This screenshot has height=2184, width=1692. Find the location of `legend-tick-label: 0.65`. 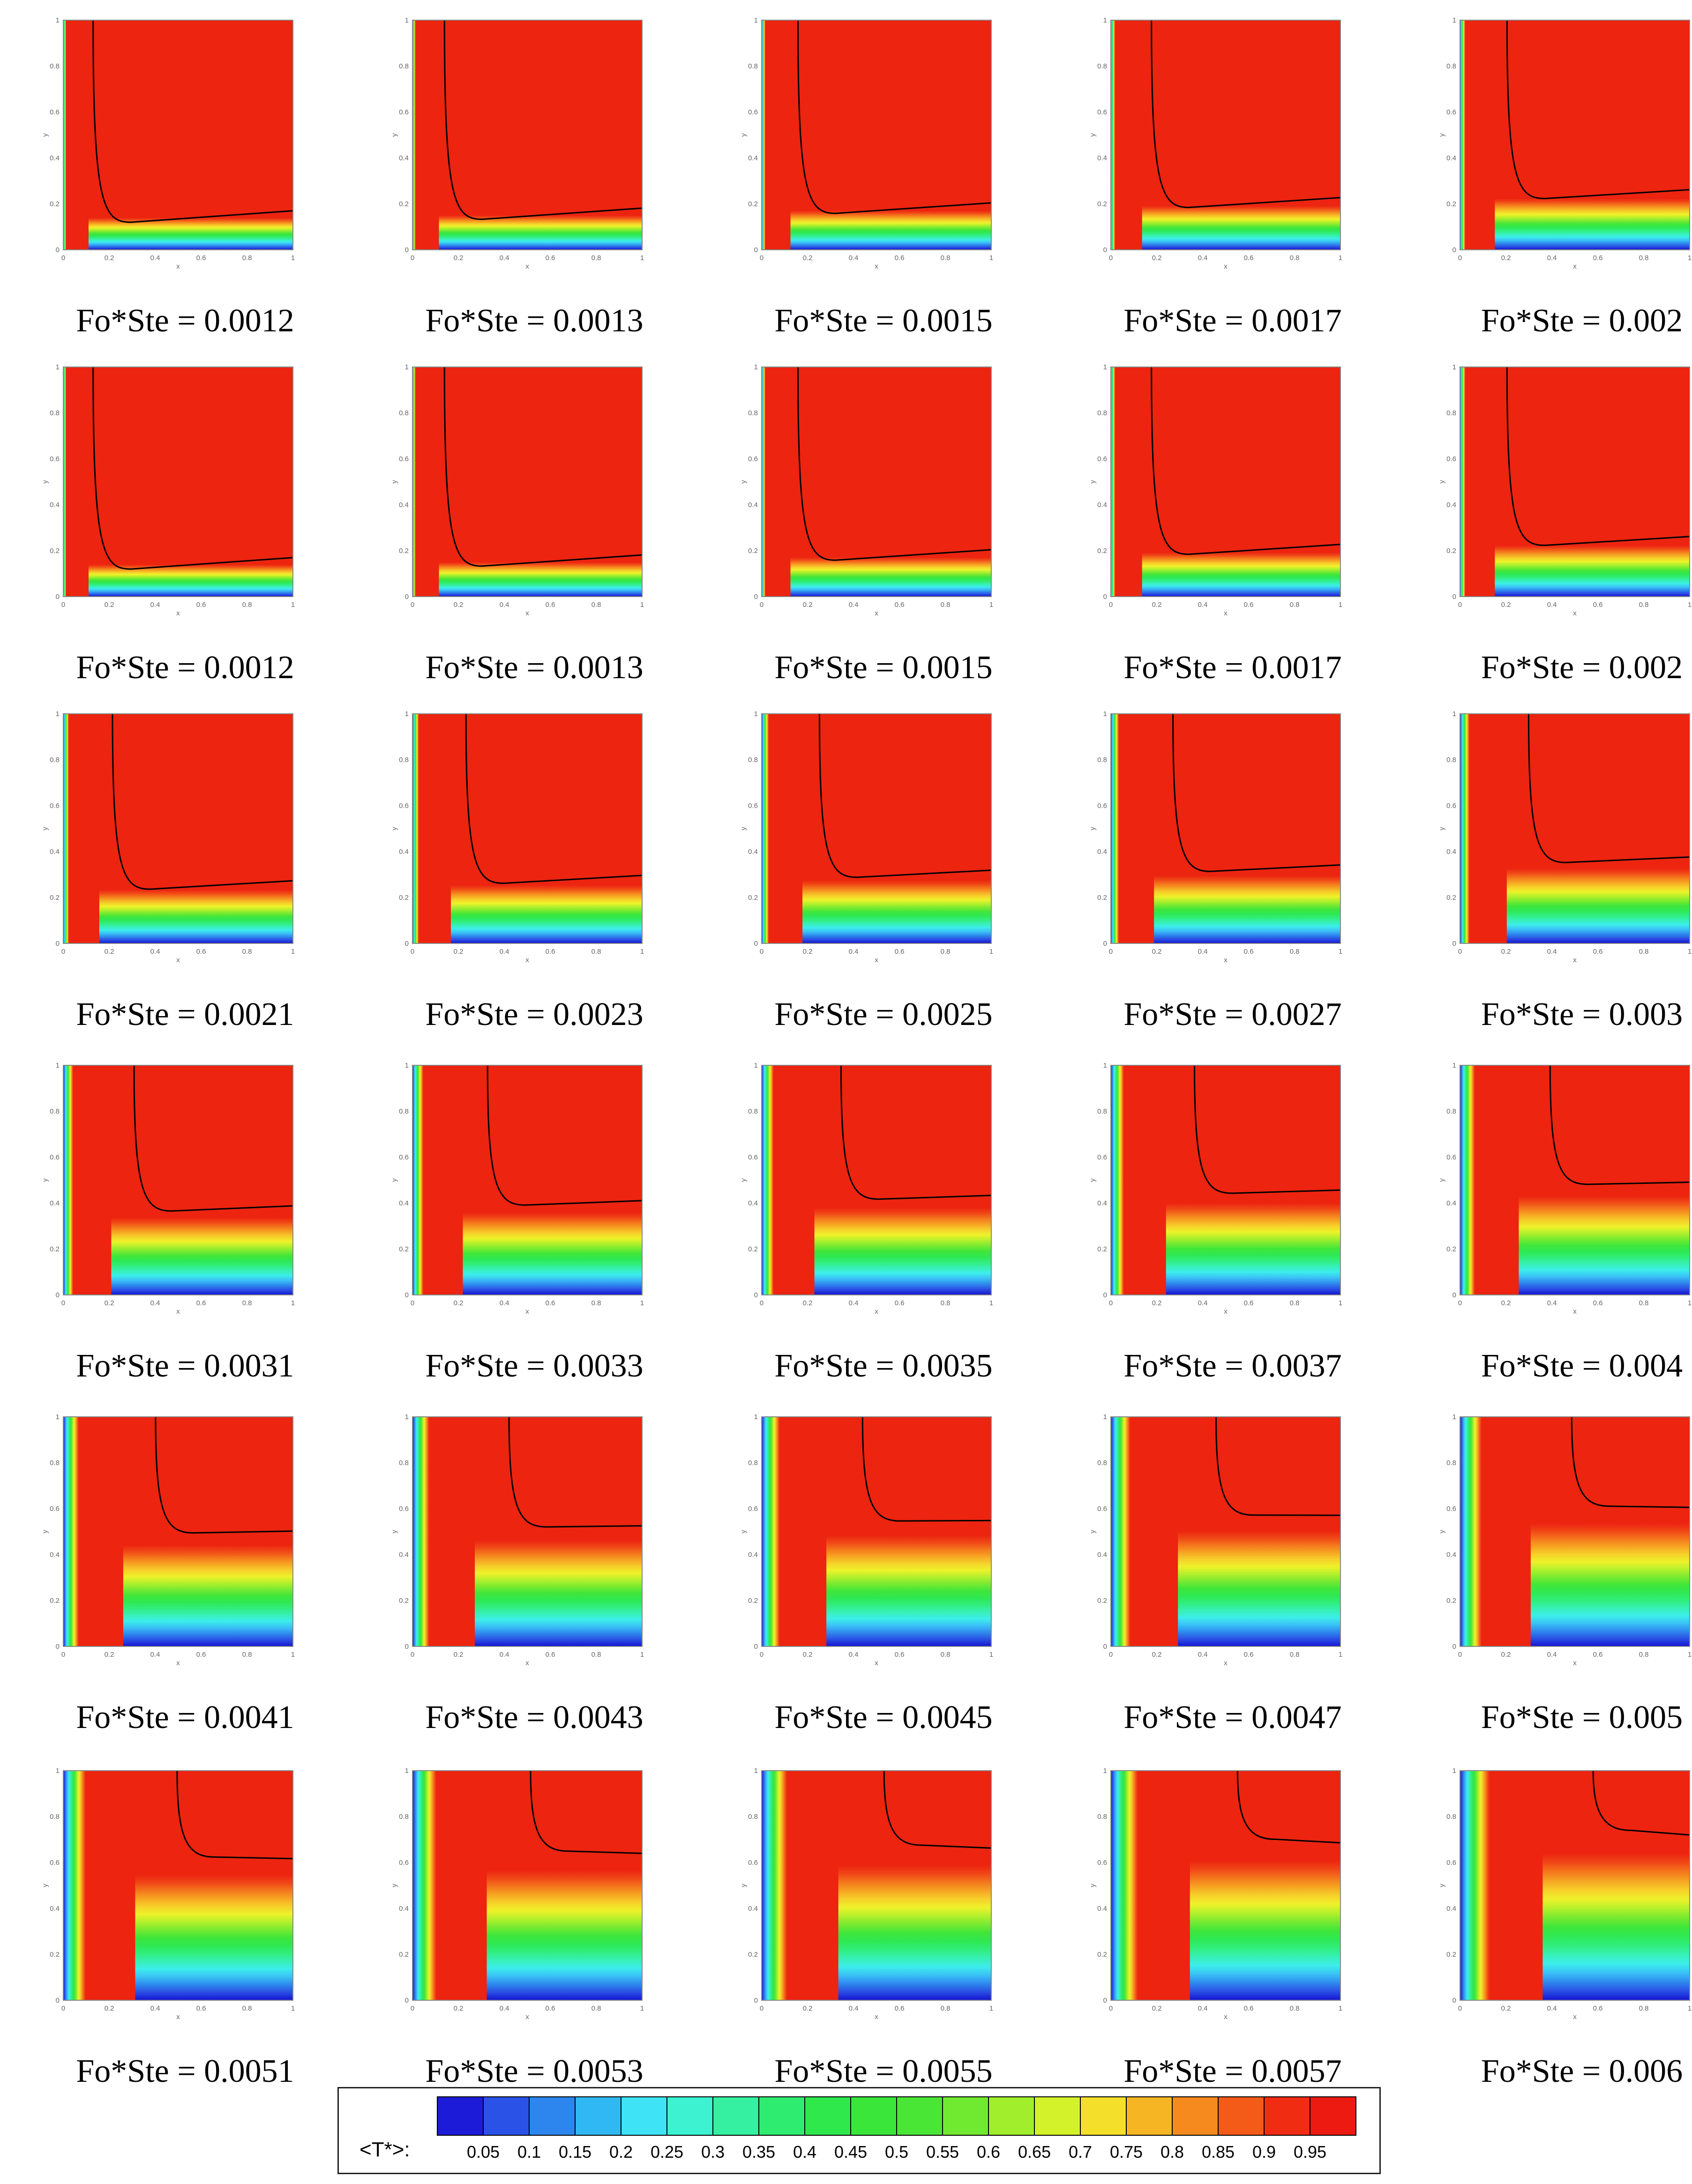

legend-tick-label: 0.65 is located at coordinates (1034, 2152).